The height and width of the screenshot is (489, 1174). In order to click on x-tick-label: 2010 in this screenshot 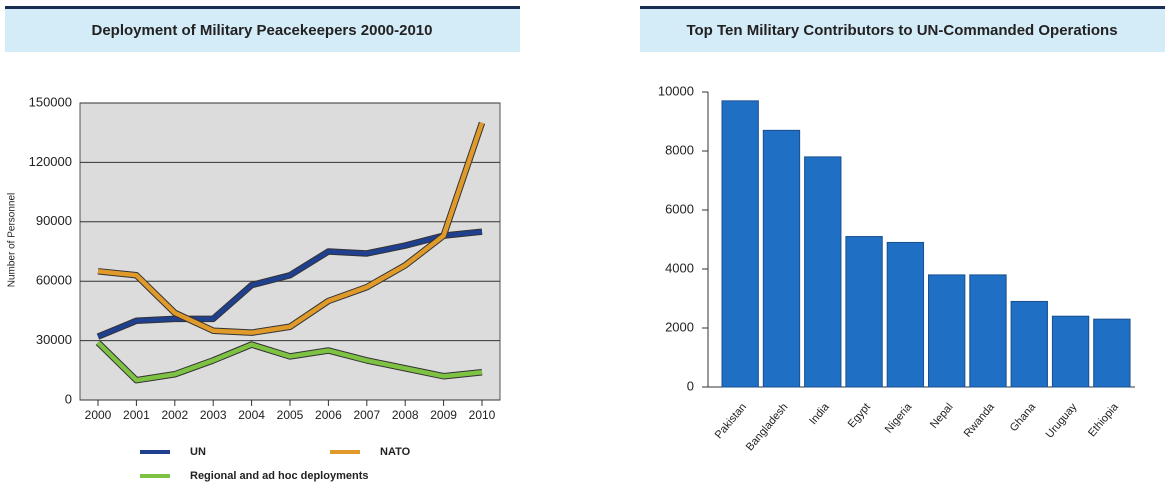, I will do `click(482, 415)`.